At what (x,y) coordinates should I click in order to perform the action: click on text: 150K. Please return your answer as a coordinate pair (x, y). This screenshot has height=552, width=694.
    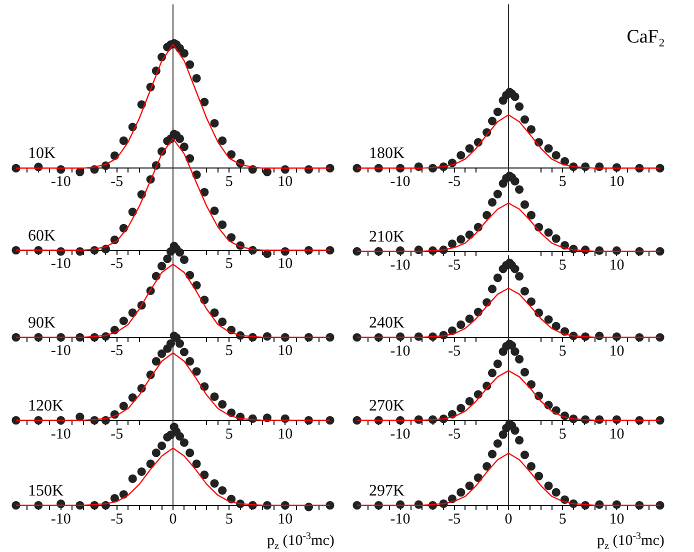
    Looking at the image, I should click on (46, 491).